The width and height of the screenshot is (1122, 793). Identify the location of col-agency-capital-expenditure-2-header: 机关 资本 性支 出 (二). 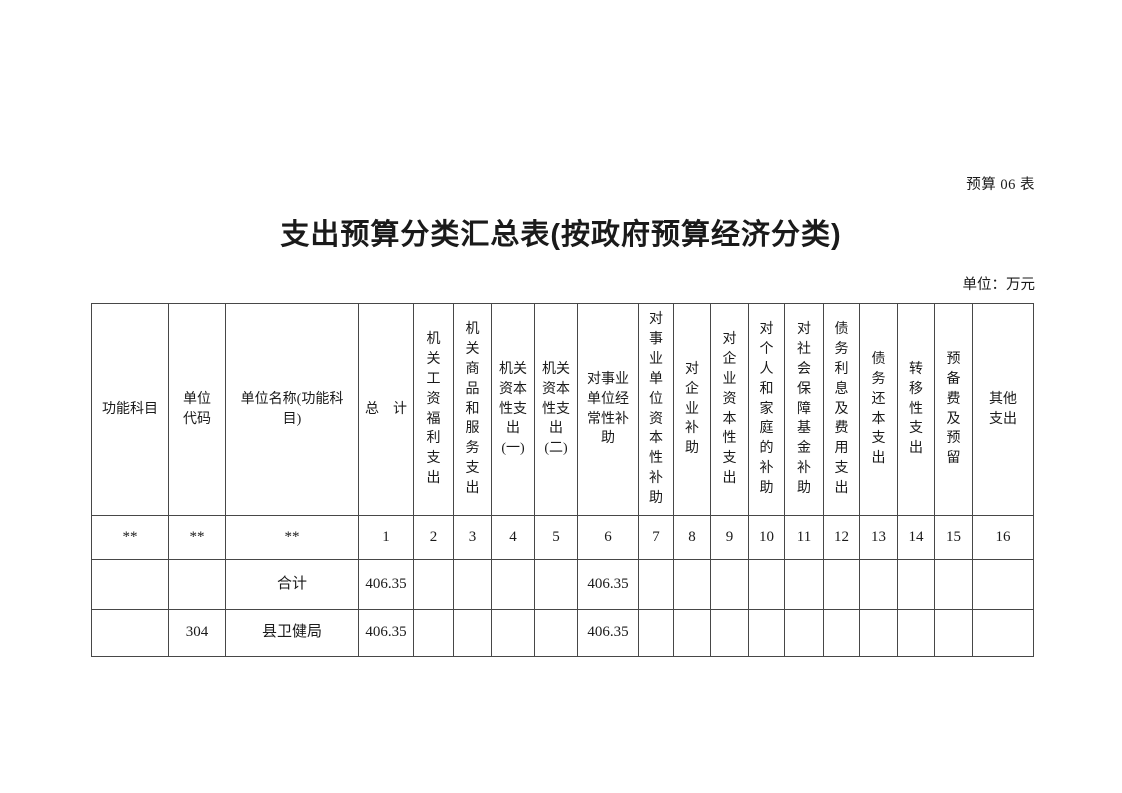
(556, 409).